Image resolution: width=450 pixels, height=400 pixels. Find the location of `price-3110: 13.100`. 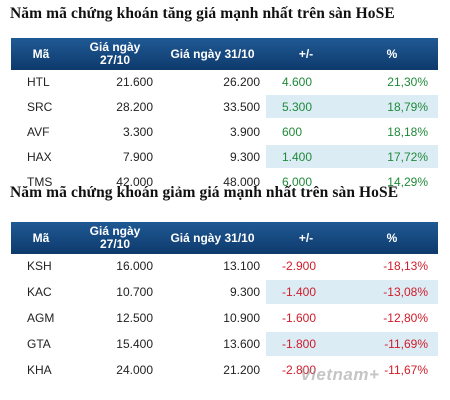

price-3110: 13.100 is located at coordinates (212, 267).